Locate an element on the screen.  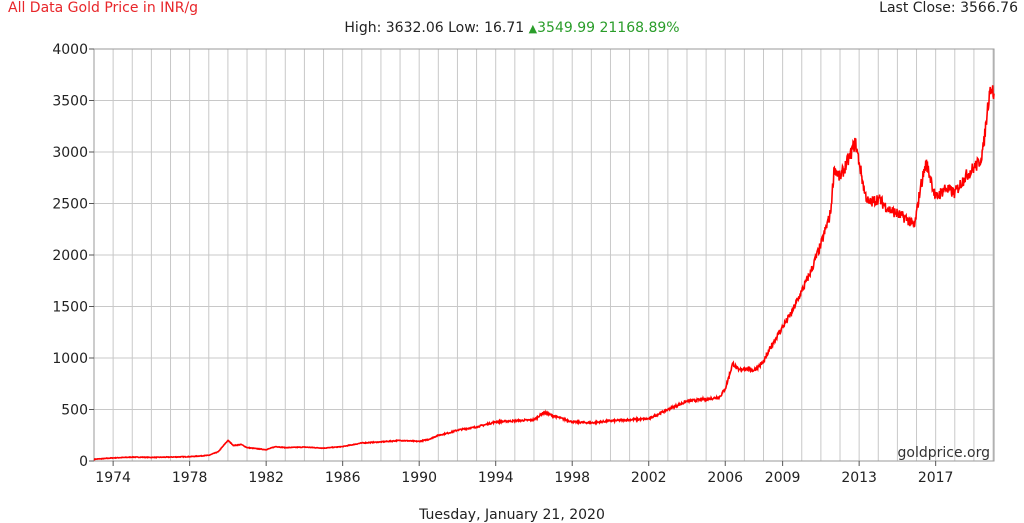
y-tick-label: 1000 is located at coordinates (70, 359).